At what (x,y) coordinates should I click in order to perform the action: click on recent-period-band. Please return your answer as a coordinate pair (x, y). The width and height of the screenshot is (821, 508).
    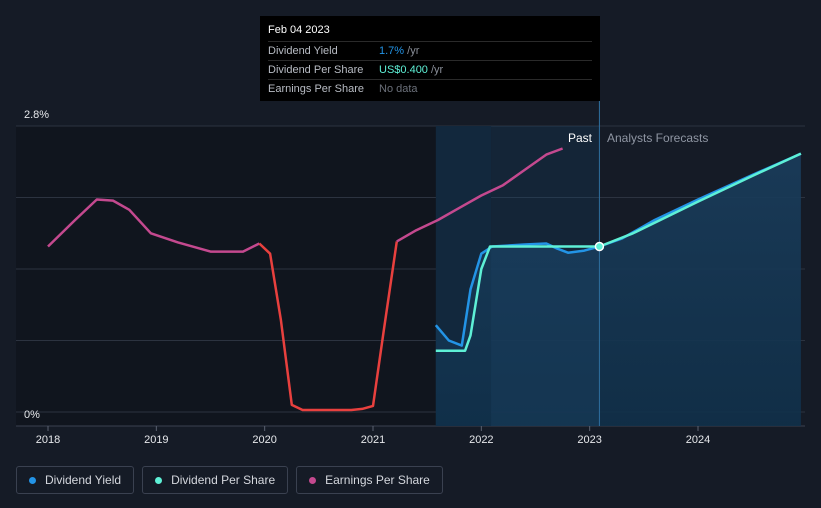
    Looking at the image, I should click on (545, 276).